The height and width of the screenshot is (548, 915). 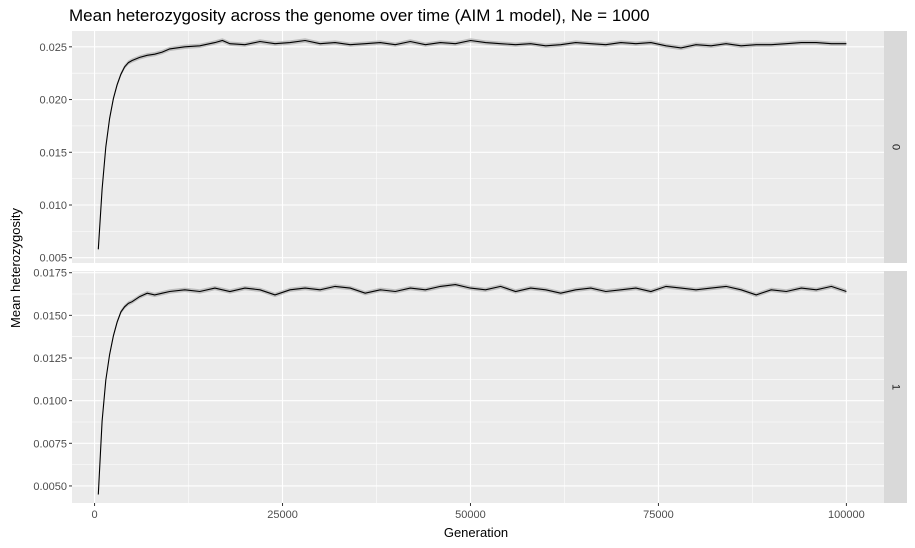 What do you see at coordinates (94, 515) in the screenshot?
I see `x-tick-label: 0` at bounding box center [94, 515].